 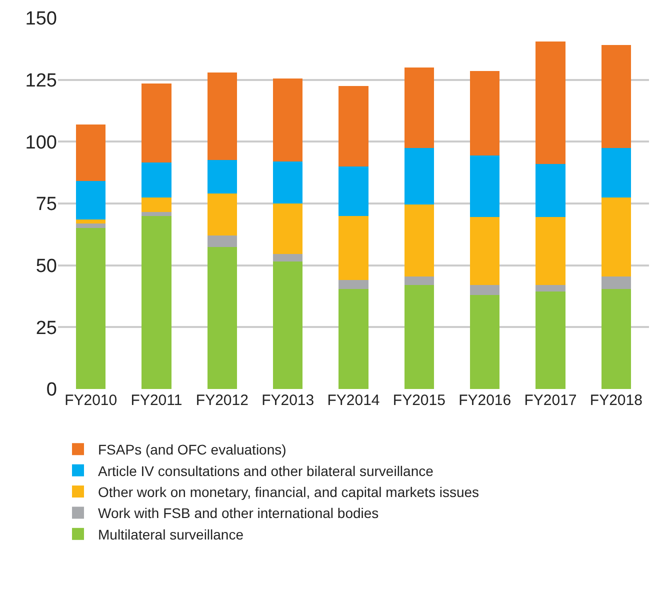 What do you see at coordinates (238, 513) in the screenshot?
I see `legend-label: Work with FSB and other international bodies` at bounding box center [238, 513].